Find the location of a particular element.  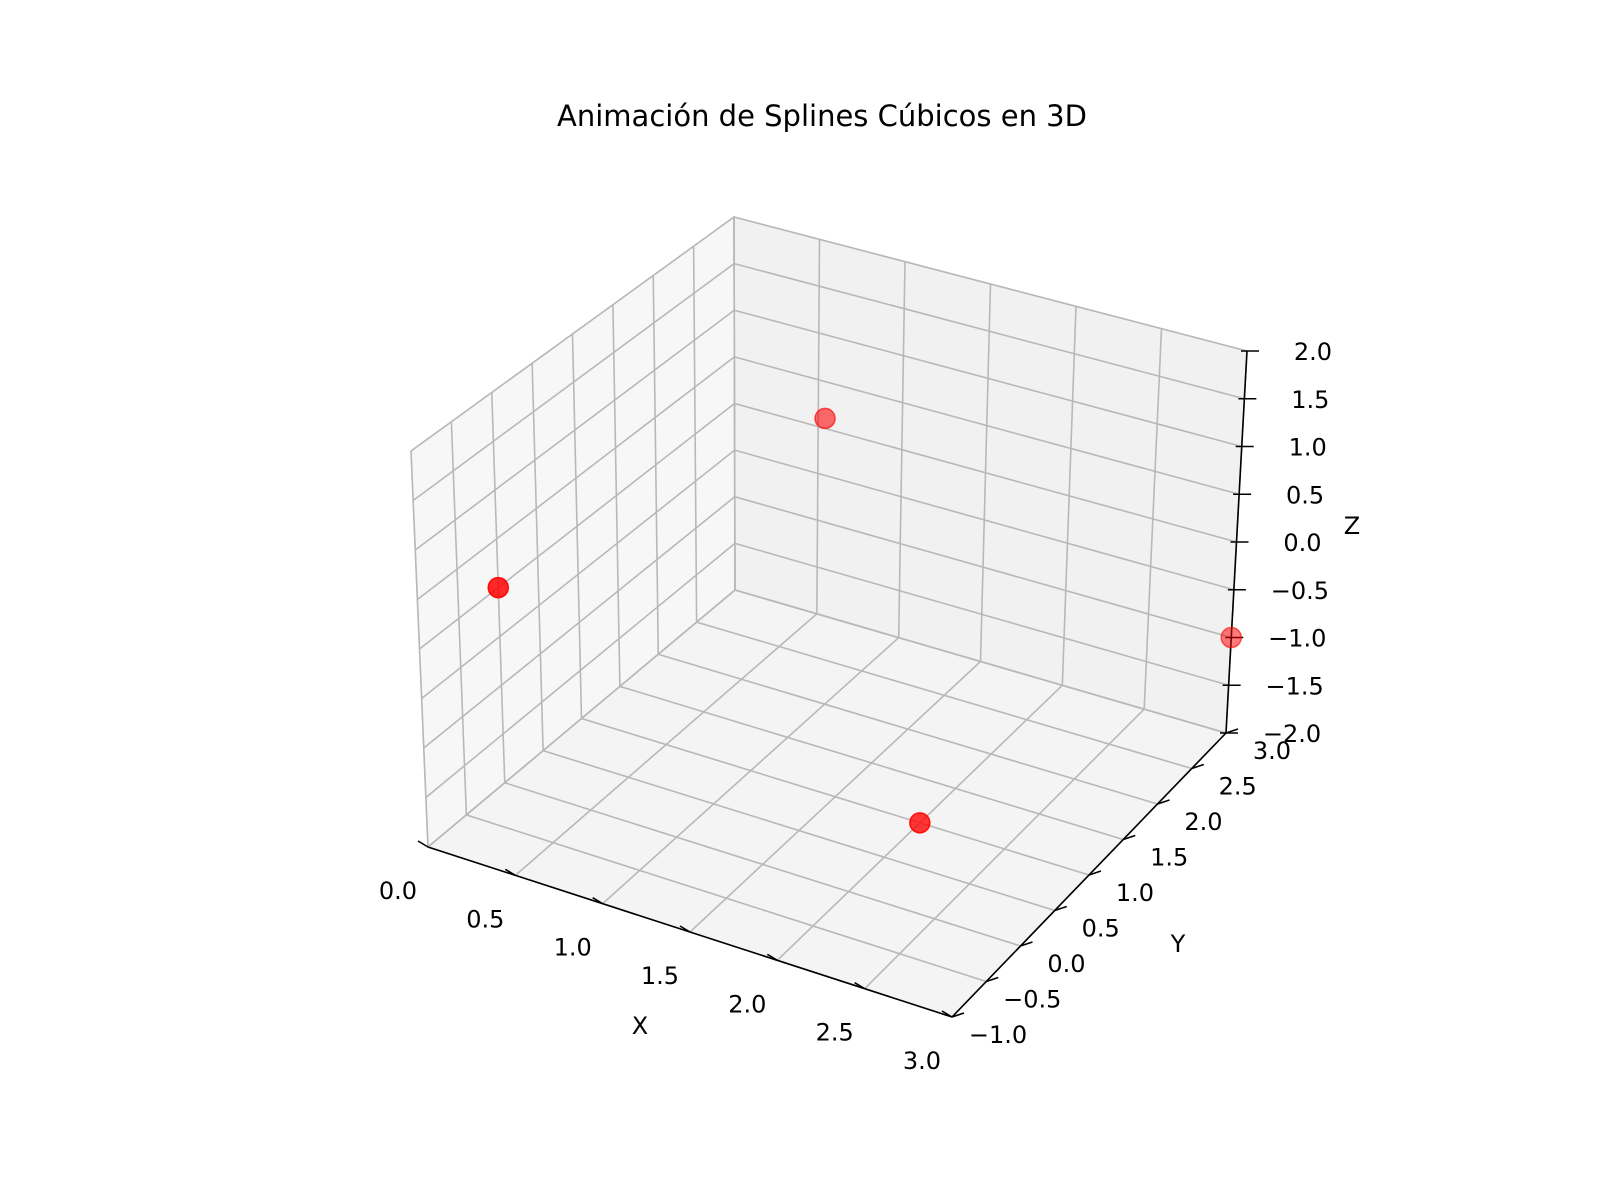

x-tick-label: 2.0 is located at coordinates (747, 1004).